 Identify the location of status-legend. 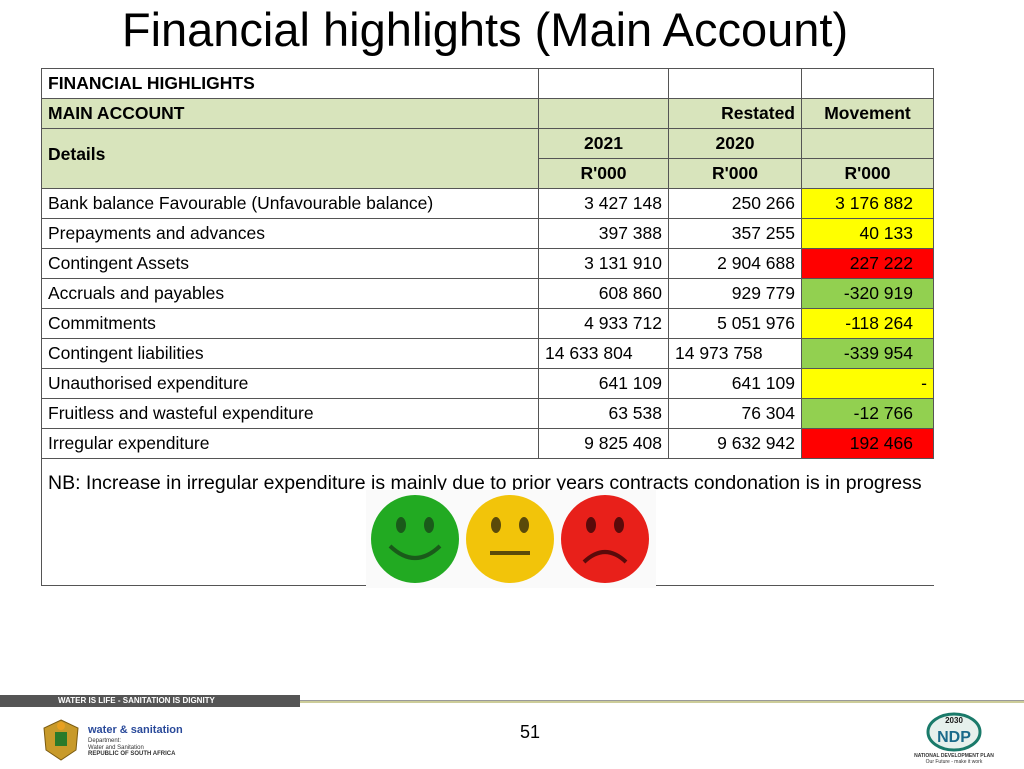
(511, 539).